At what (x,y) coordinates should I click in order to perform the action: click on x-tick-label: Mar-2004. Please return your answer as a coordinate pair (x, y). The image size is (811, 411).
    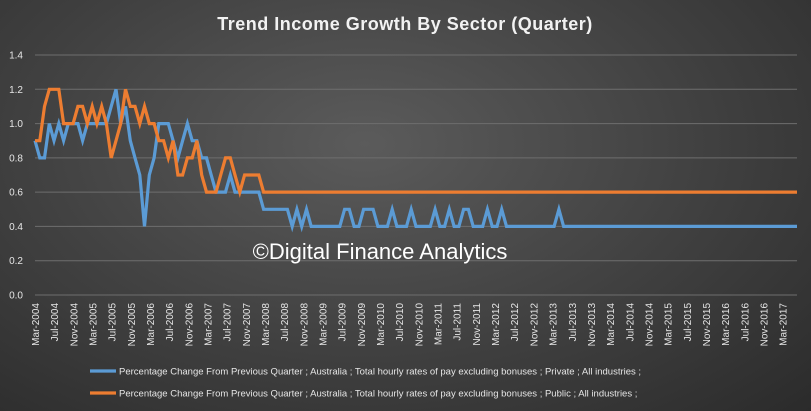
    Looking at the image, I should click on (36, 324).